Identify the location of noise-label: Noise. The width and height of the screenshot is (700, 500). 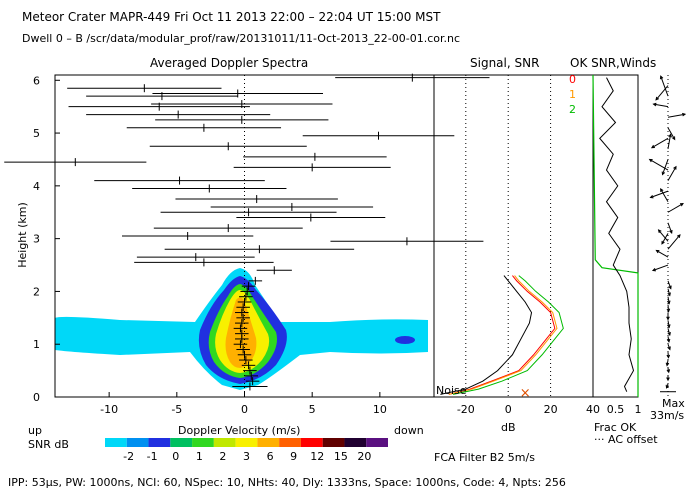
(451, 390).